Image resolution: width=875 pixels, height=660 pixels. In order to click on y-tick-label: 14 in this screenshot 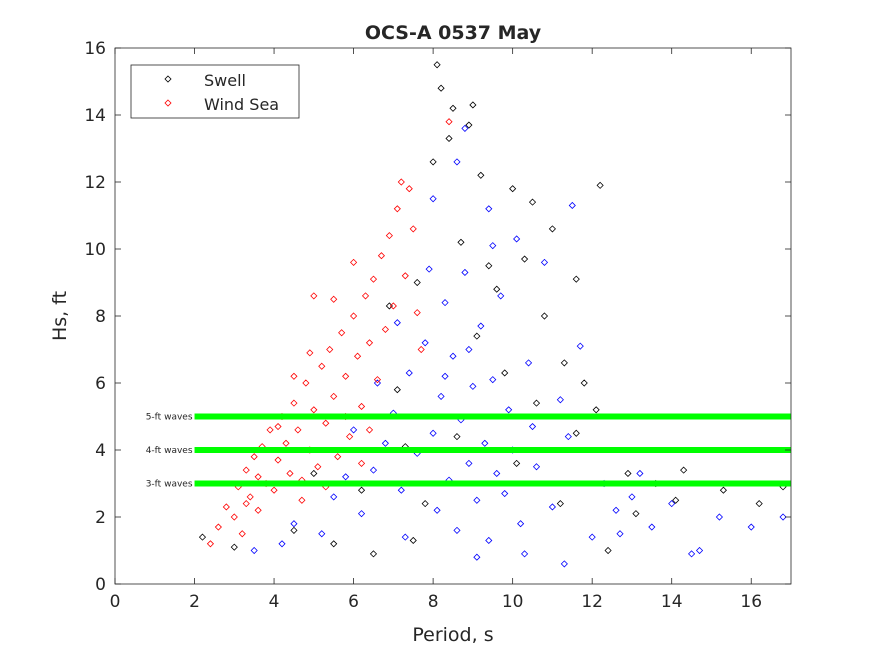, I will do `click(95, 116)`.